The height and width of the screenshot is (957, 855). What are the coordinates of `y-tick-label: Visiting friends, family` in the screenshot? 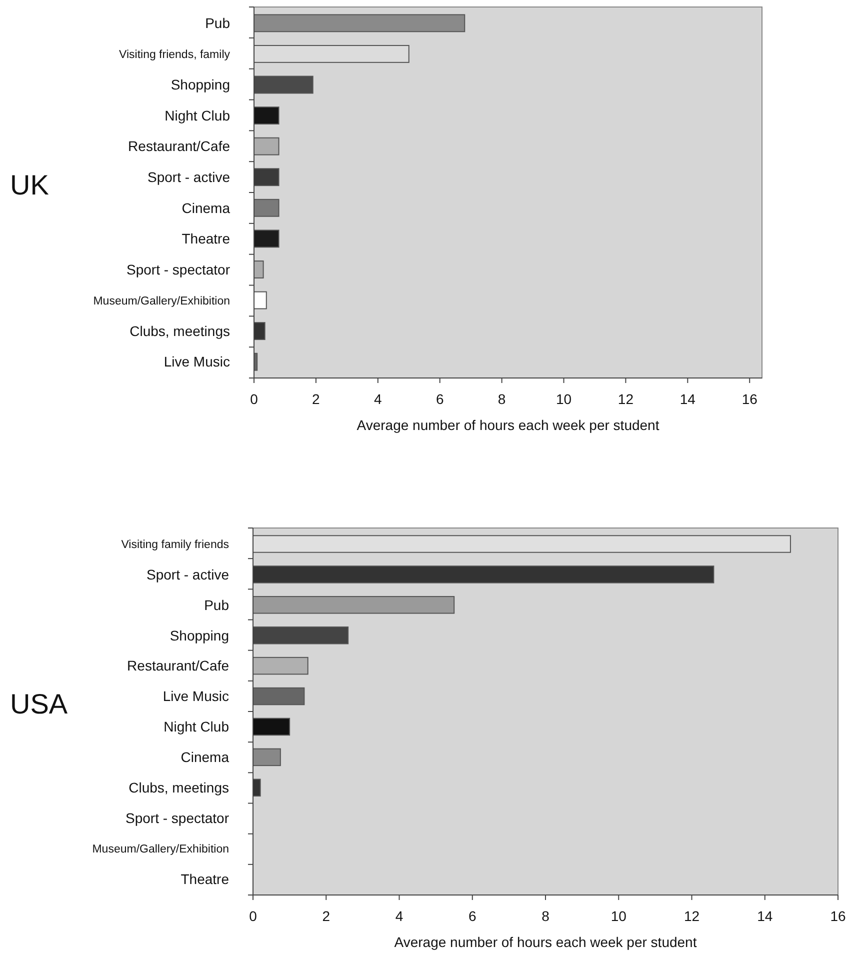 It's located at (174, 54).